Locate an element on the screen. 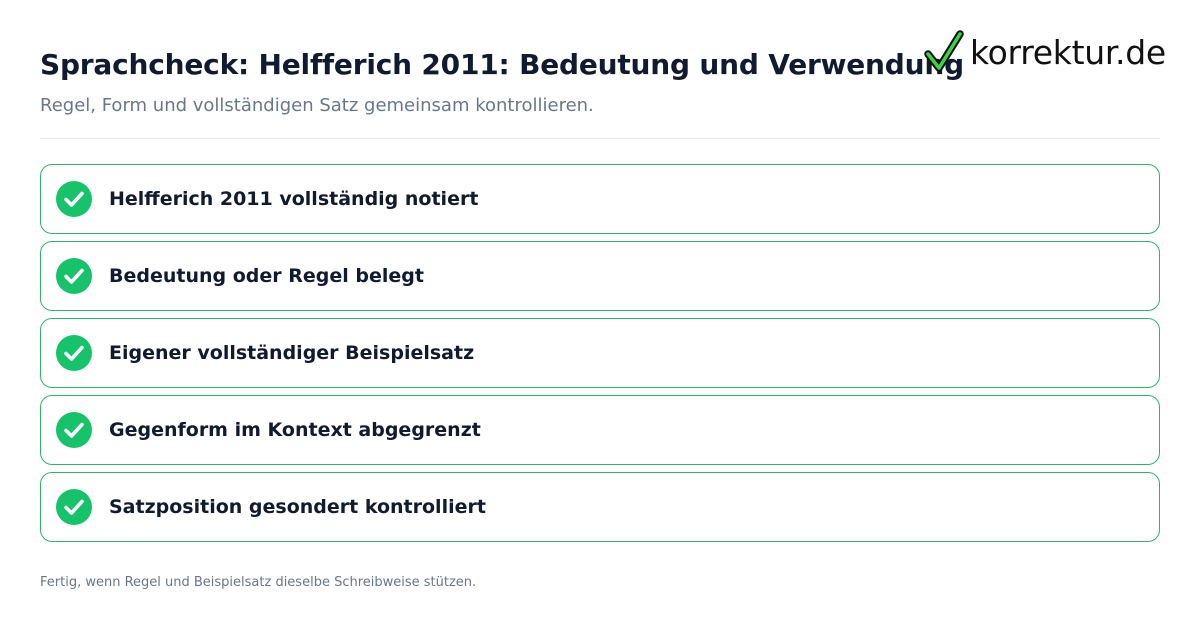 This screenshot has width=1200, height=630. checklist-item-label: Bedeutung oder Regel belegt is located at coordinates (266, 276).